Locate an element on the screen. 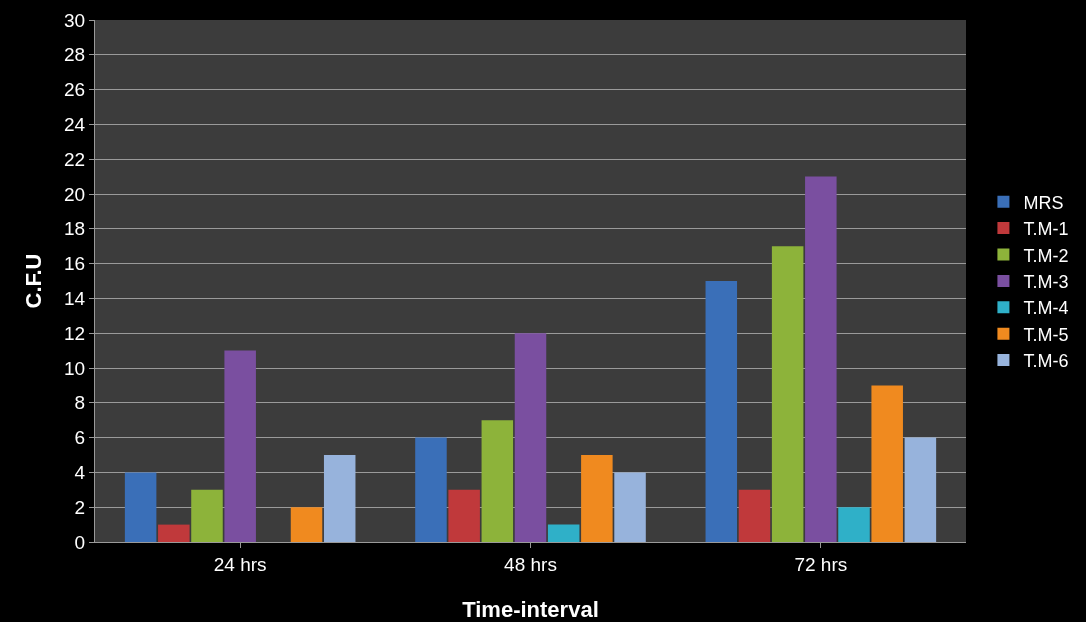  y-tick-label: 14 is located at coordinates (75, 299).